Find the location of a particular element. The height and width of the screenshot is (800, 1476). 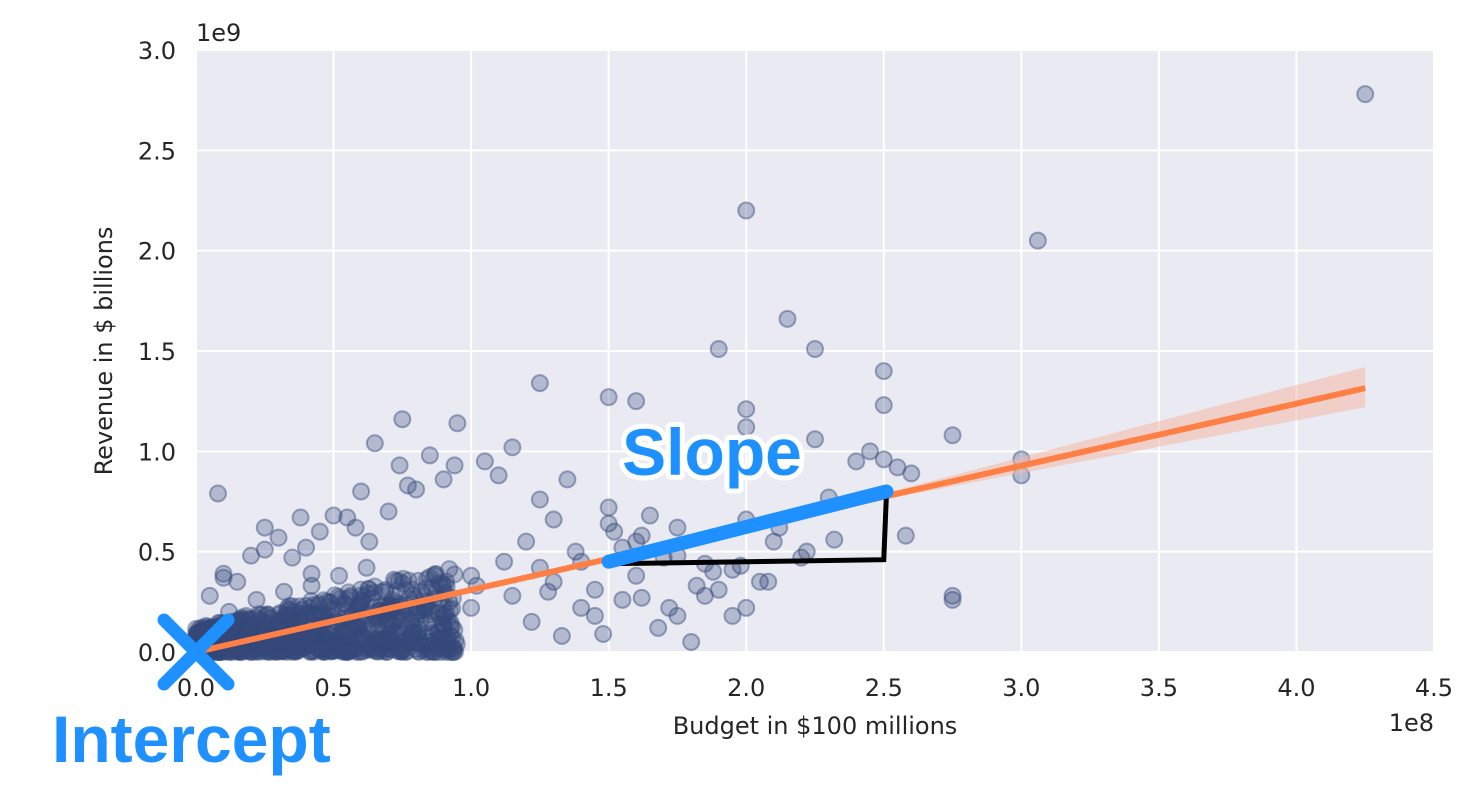

y-offset-label: 1e9 is located at coordinates (218, 33).